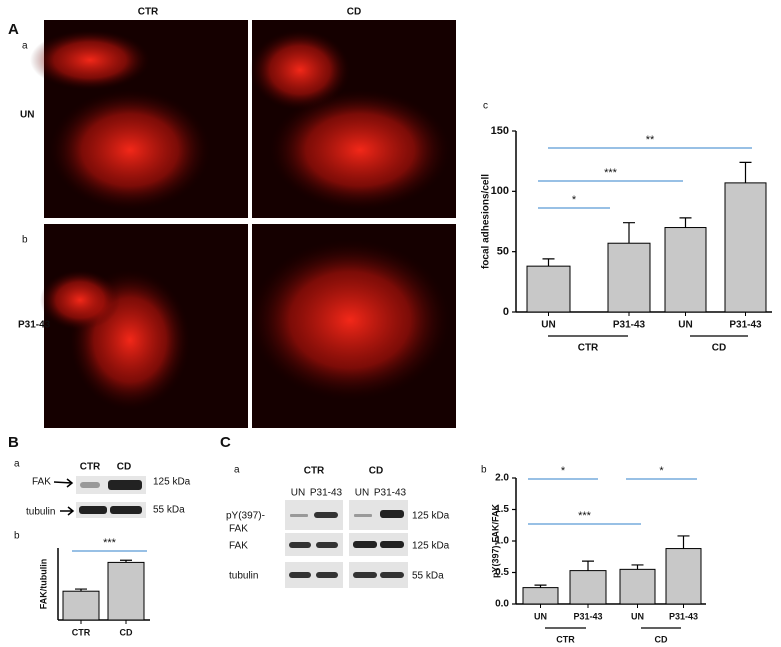 Image resolution: width=781 pixels, height=647 pixels. I want to click on row-label: UN, so click(27, 115).